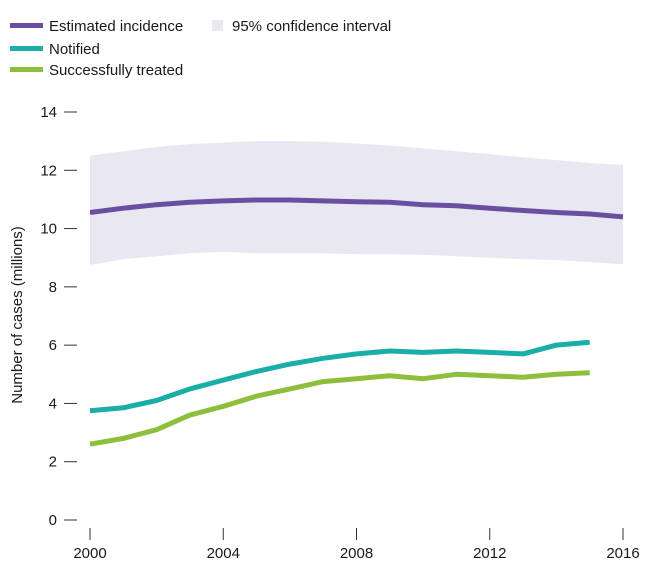 The height and width of the screenshot is (561, 645). Describe the element at coordinates (340, 408) in the screenshot. I see `series-line-successfully-treated` at that location.